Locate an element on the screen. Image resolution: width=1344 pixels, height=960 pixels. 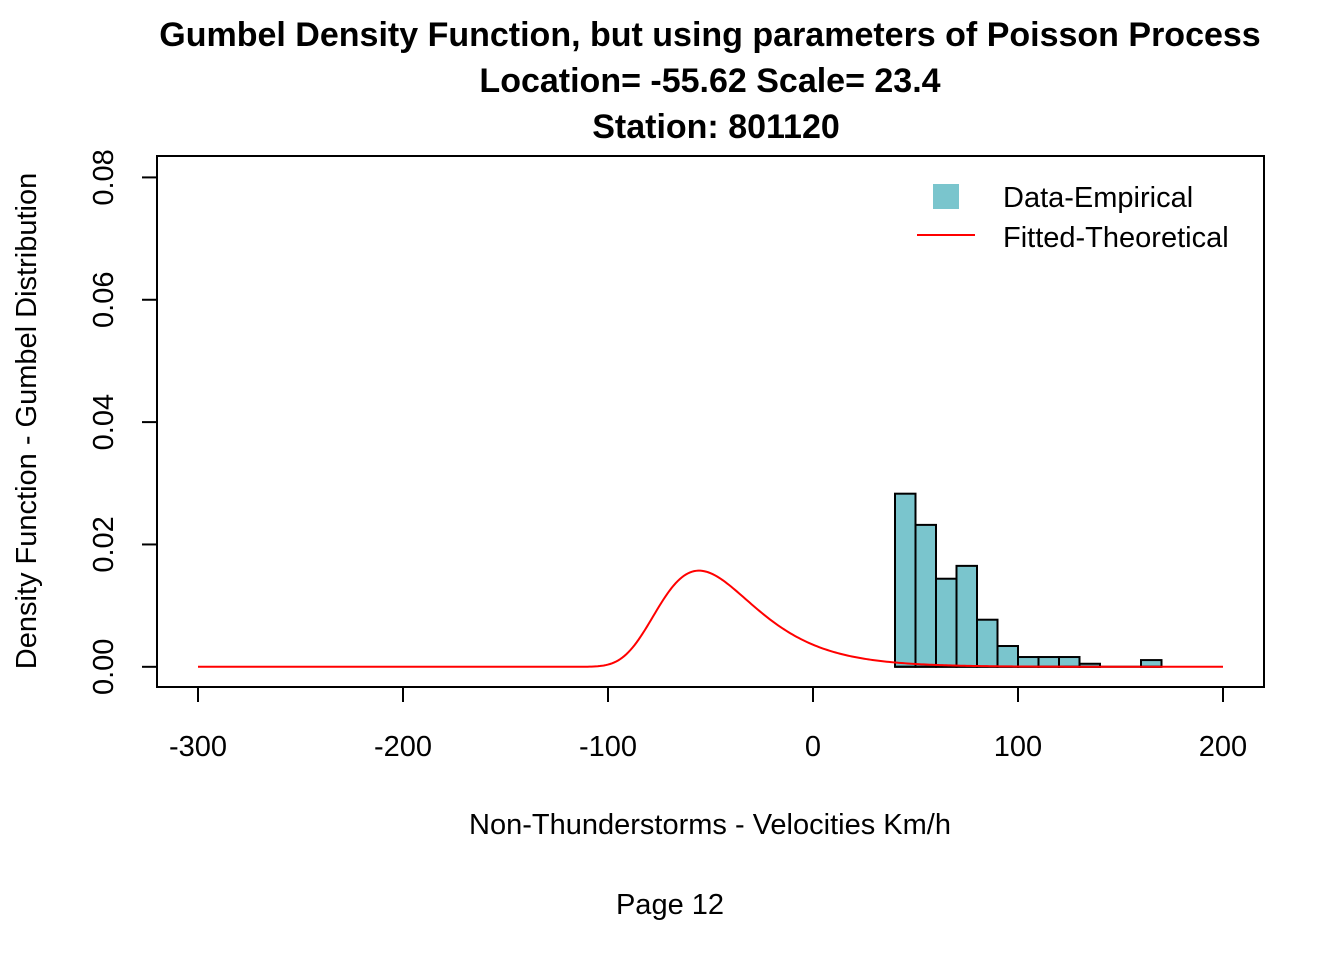
y-tick-label: 0.02 is located at coordinates (104, 544).